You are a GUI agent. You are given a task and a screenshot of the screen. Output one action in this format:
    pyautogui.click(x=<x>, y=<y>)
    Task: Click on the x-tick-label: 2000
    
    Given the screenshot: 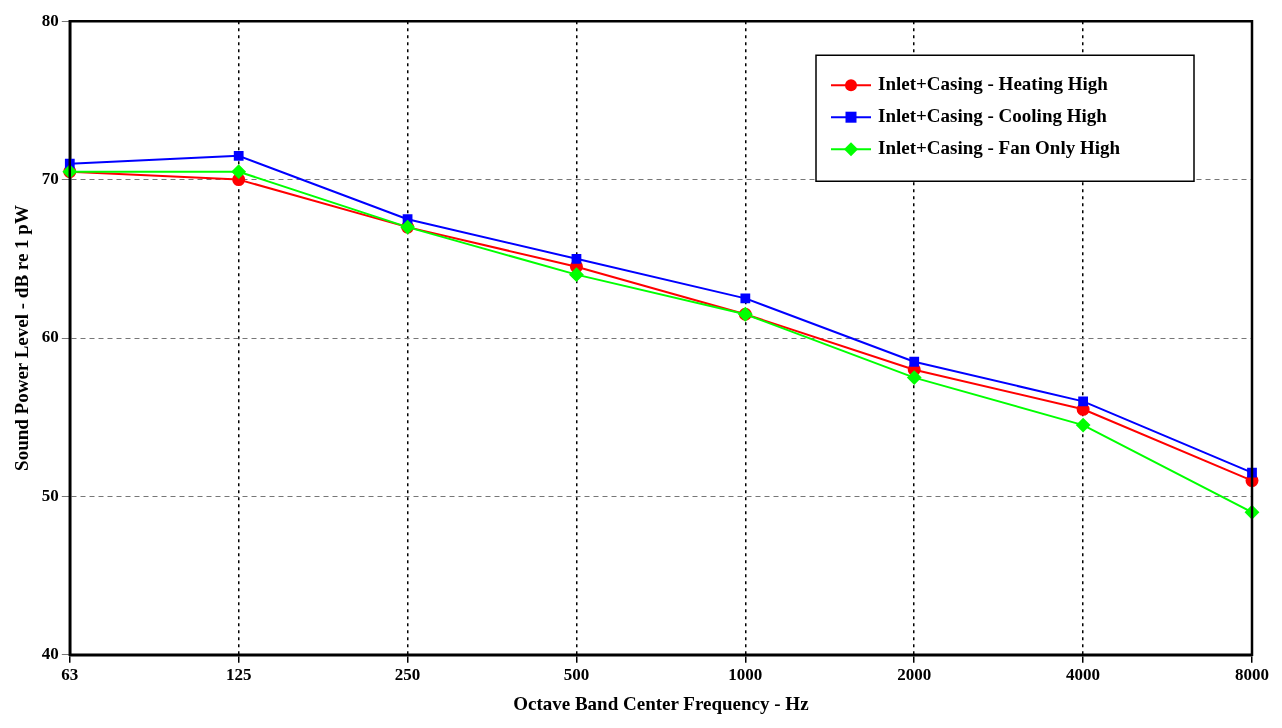 What is the action you would take?
    pyautogui.click(x=914, y=675)
    